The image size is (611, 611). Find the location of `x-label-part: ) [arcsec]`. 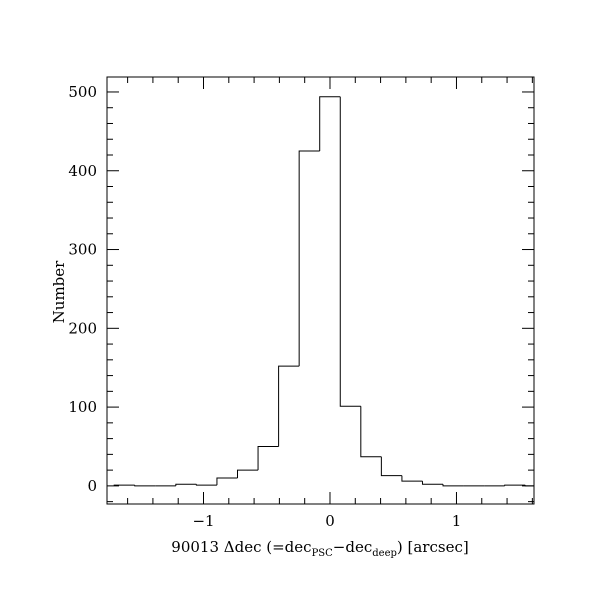

x-label-part: ) [arcsec] is located at coordinates (433, 547).